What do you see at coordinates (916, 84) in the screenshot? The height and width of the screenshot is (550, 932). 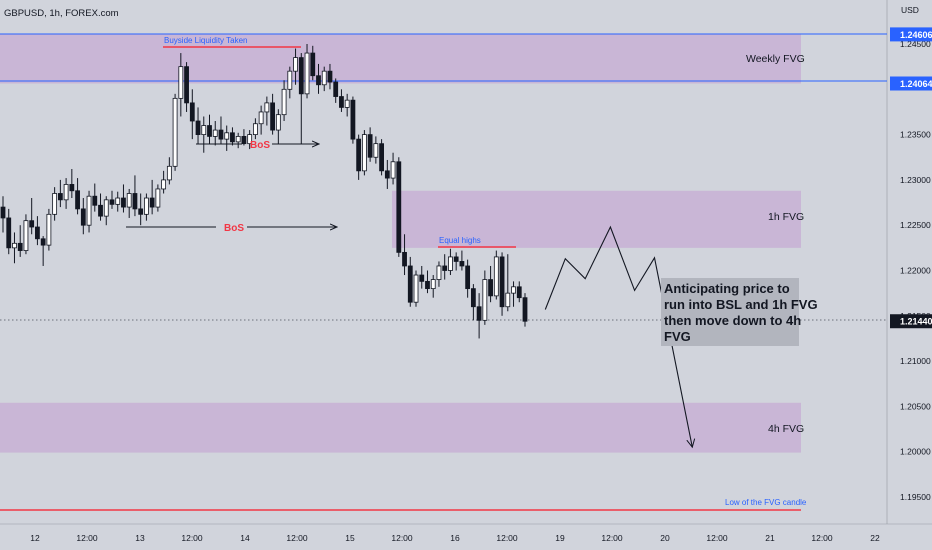 I see `price-badge-label: 1.24064` at bounding box center [916, 84].